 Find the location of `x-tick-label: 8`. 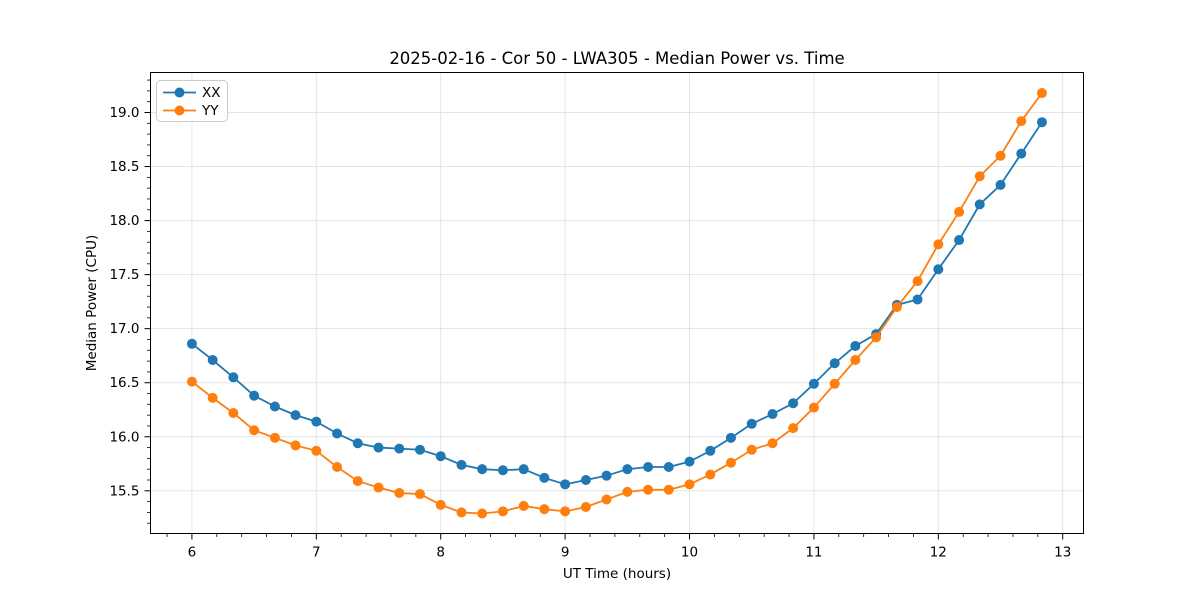

x-tick-label: 8 is located at coordinates (440, 553).